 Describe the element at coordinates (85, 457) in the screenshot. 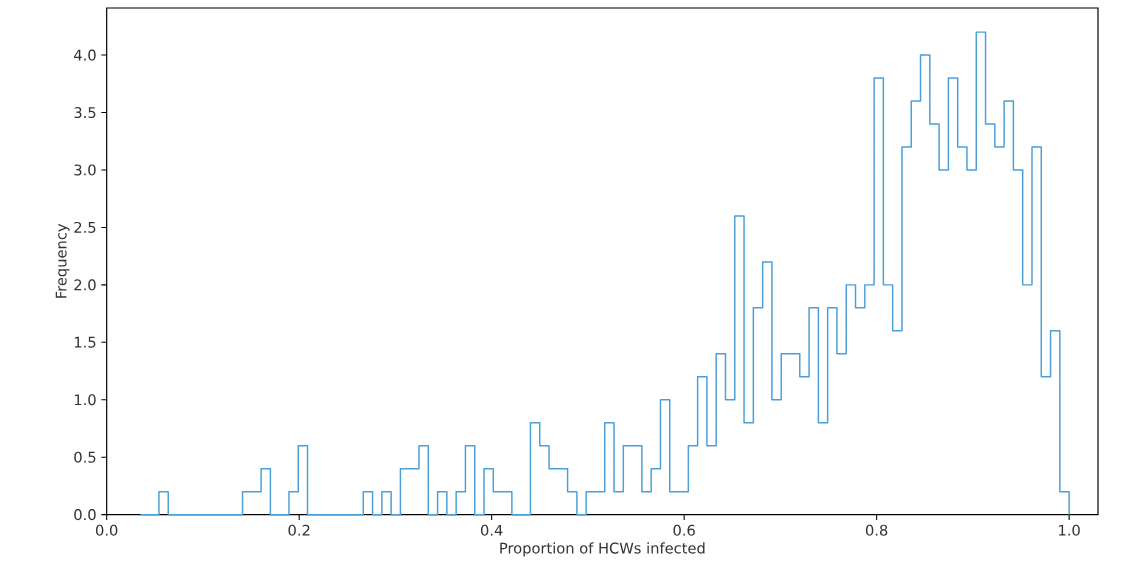

I see `y-tick-label: 0.5` at that location.